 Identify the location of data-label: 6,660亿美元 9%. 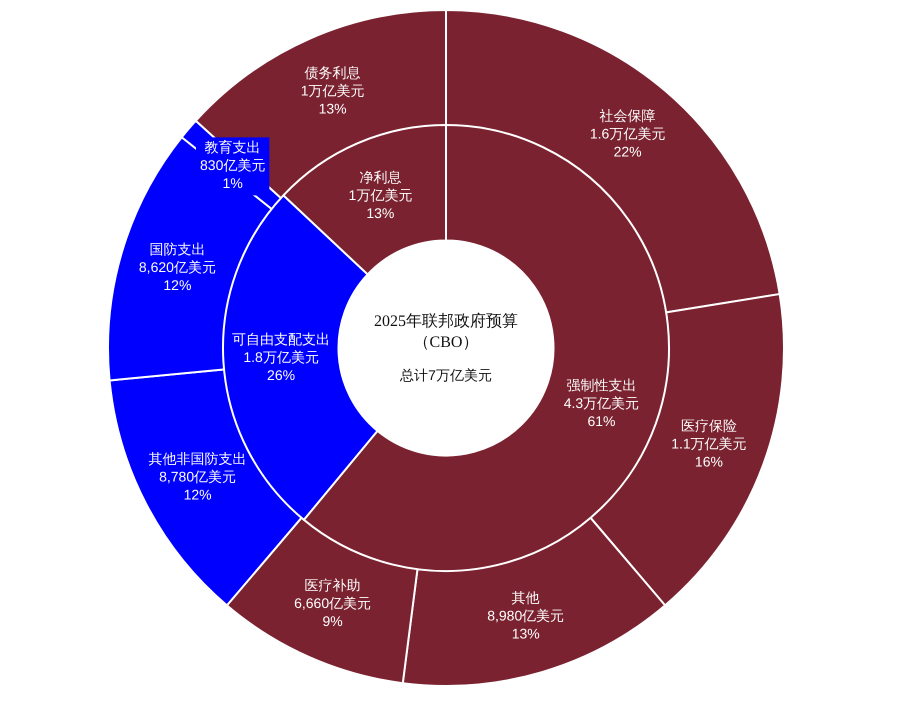
(333, 612).